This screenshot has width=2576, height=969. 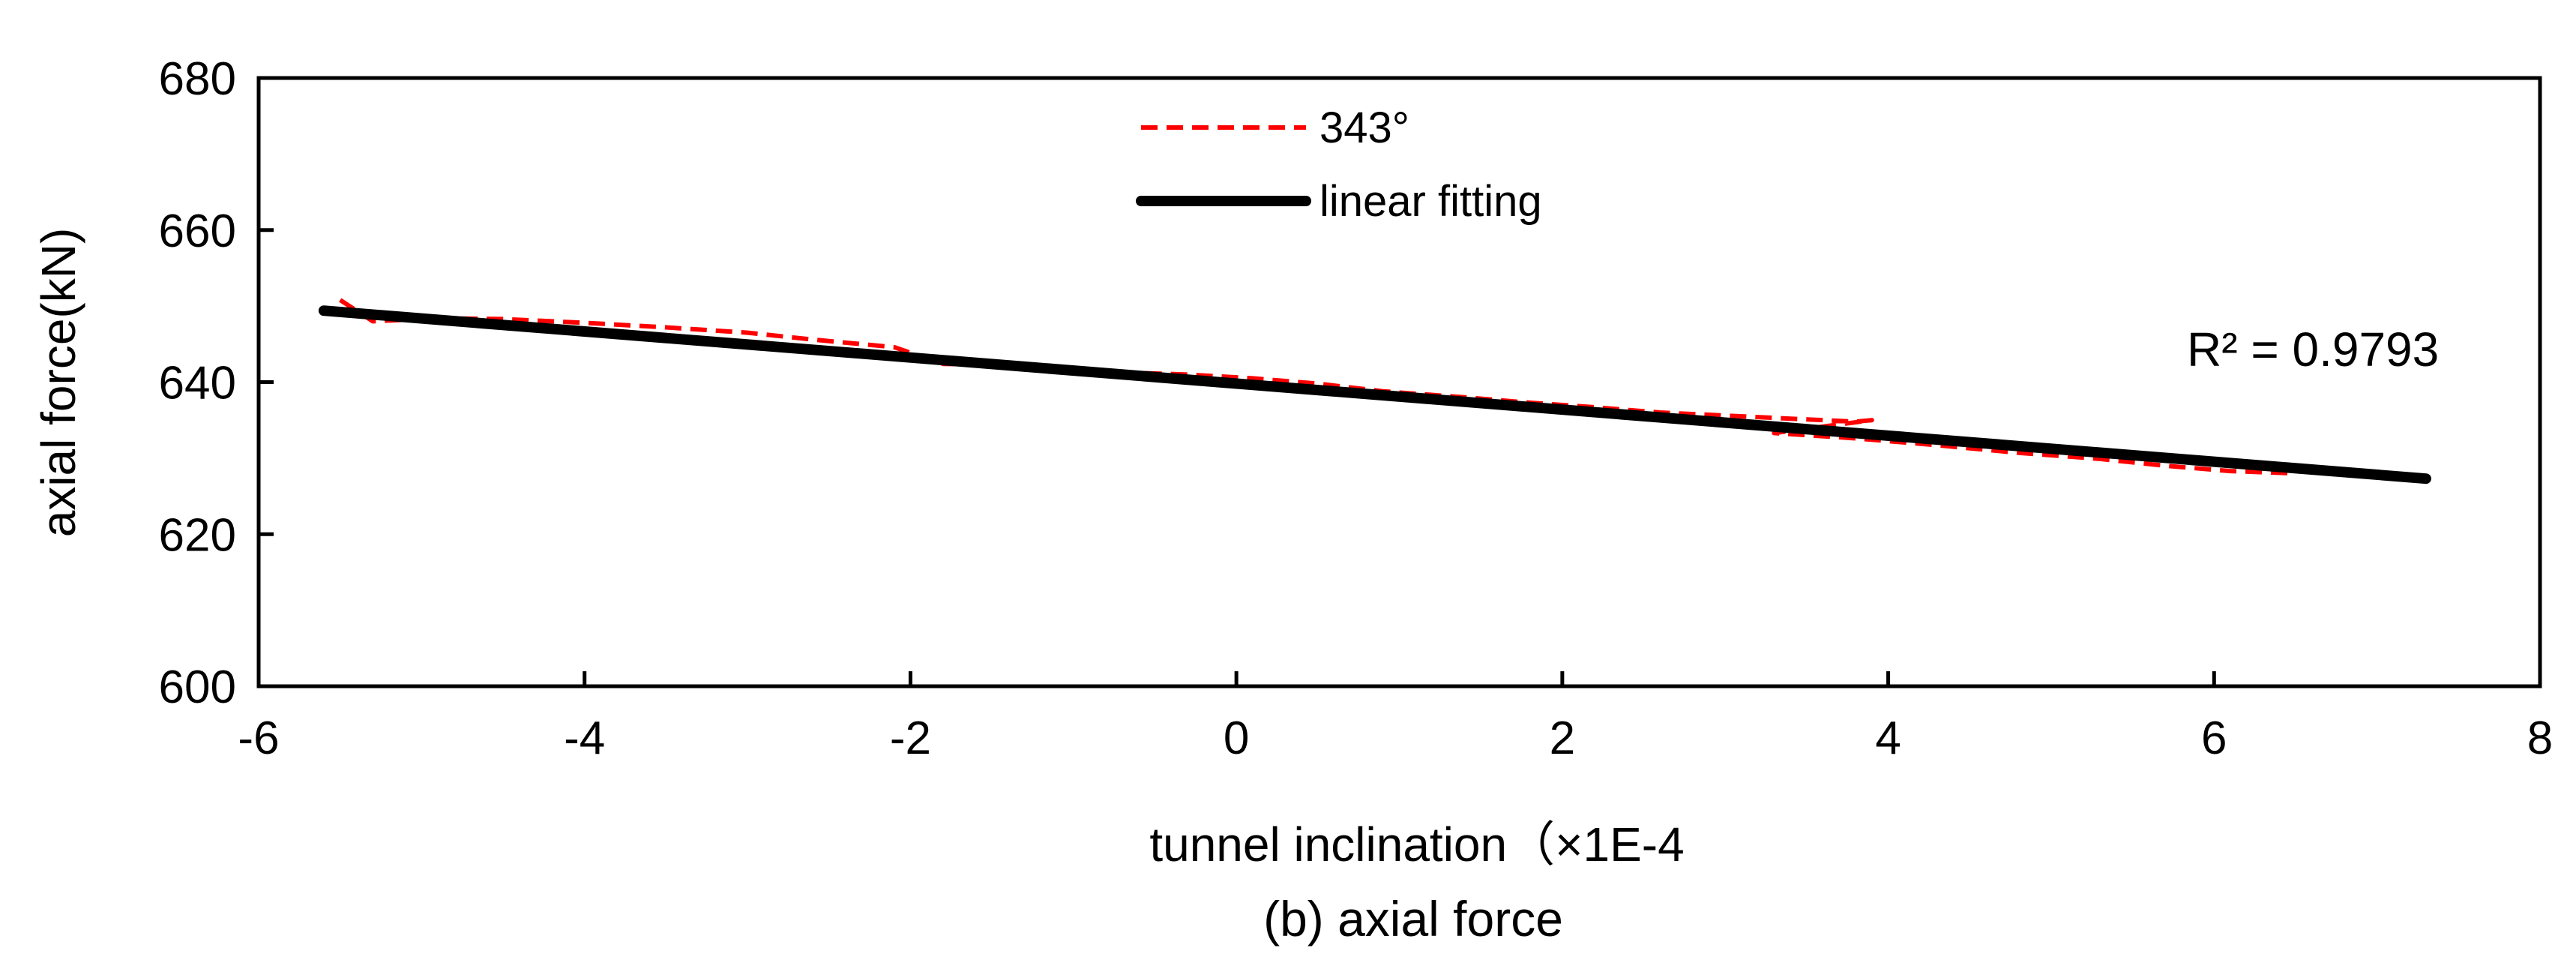 I want to click on y-tick-label: 600, so click(x=197, y=687).